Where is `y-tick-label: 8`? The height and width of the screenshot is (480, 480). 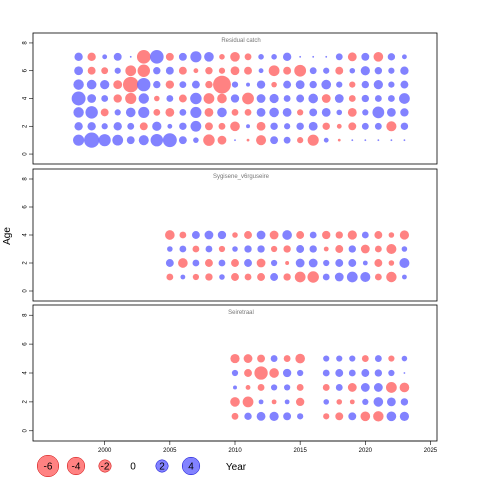 y-tick-label: 8 is located at coordinates (26, 179).